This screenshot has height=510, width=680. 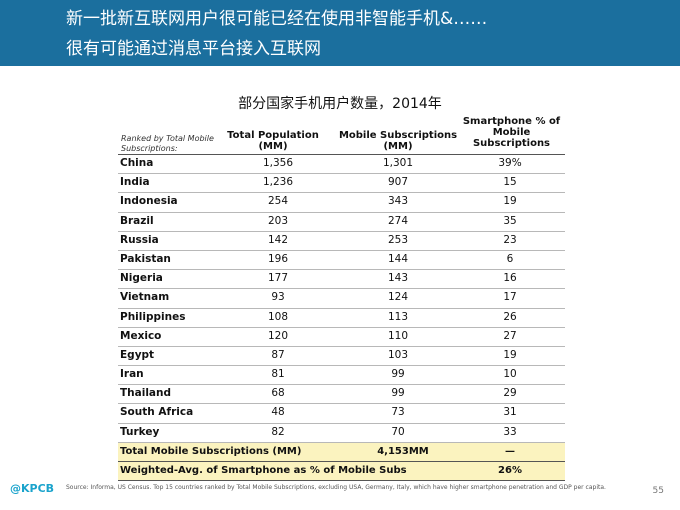 I want to click on smartphone-pct-cell: 39%, so click(x=510, y=163).